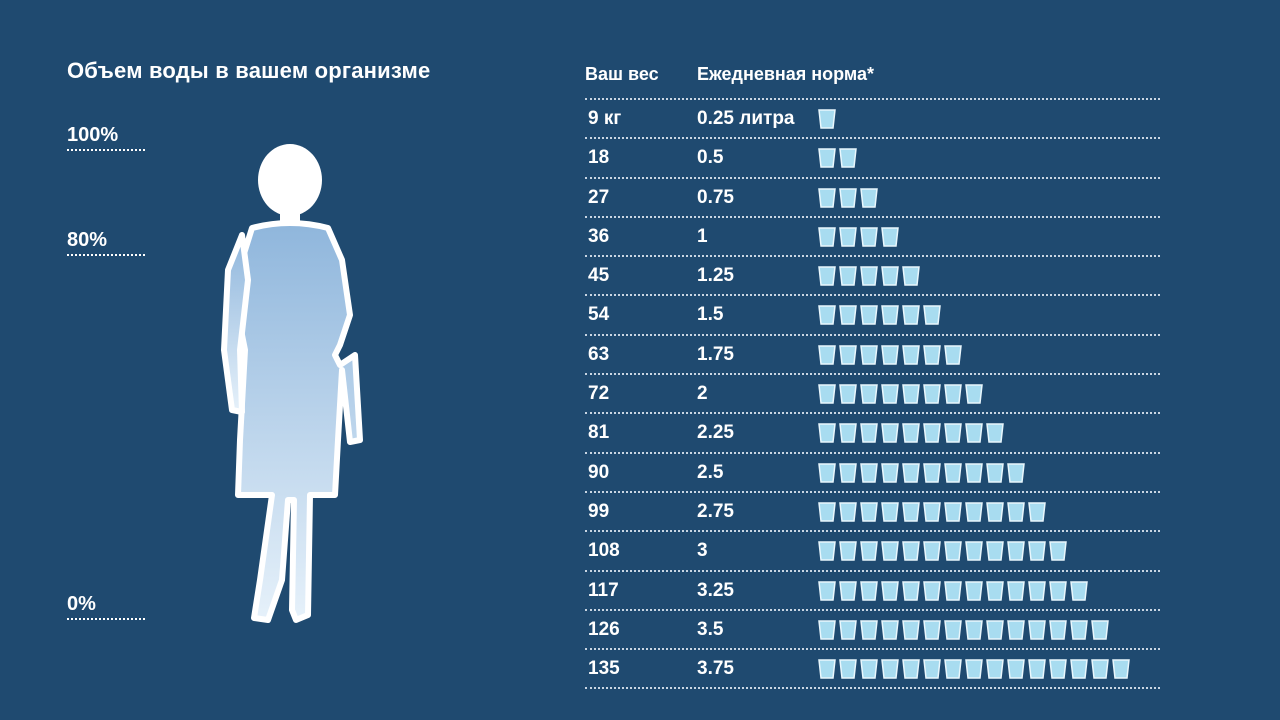  I want to click on row-weight: 135, so click(604, 669).